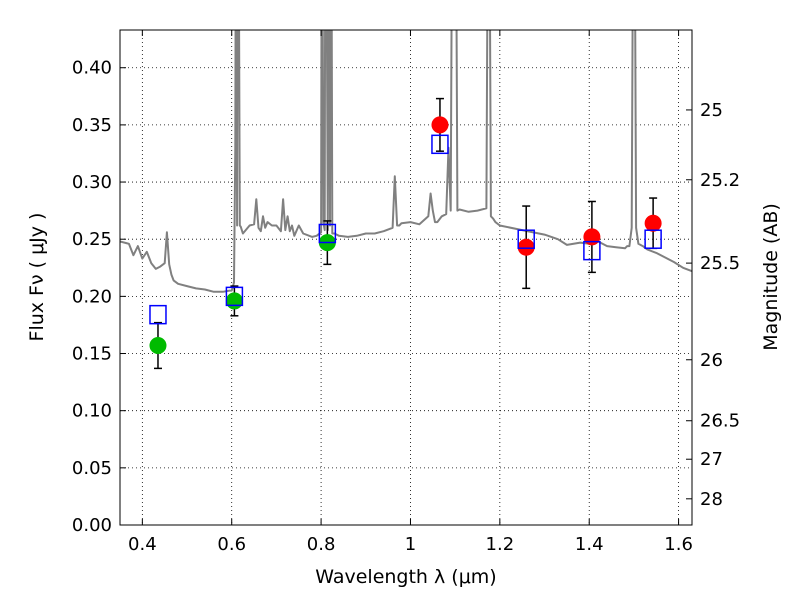 The width and height of the screenshot is (800, 600). Describe the element at coordinates (711, 499) in the screenshot. I see `right-tick-label: 28` at that location.